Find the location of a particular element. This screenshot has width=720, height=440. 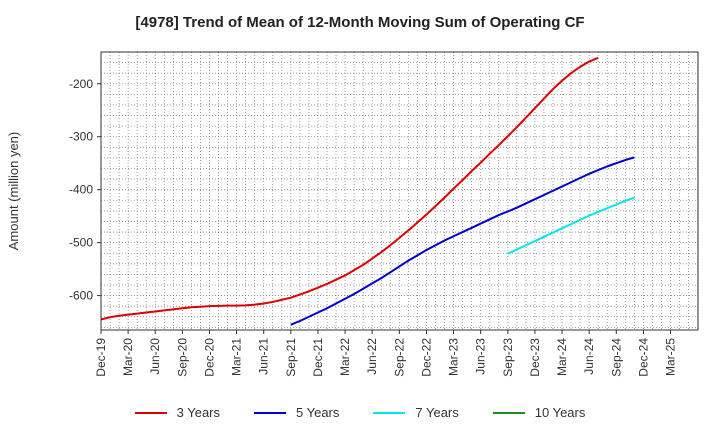

legend-item-10-years: 10 Years is located at coordinates (539, 412).